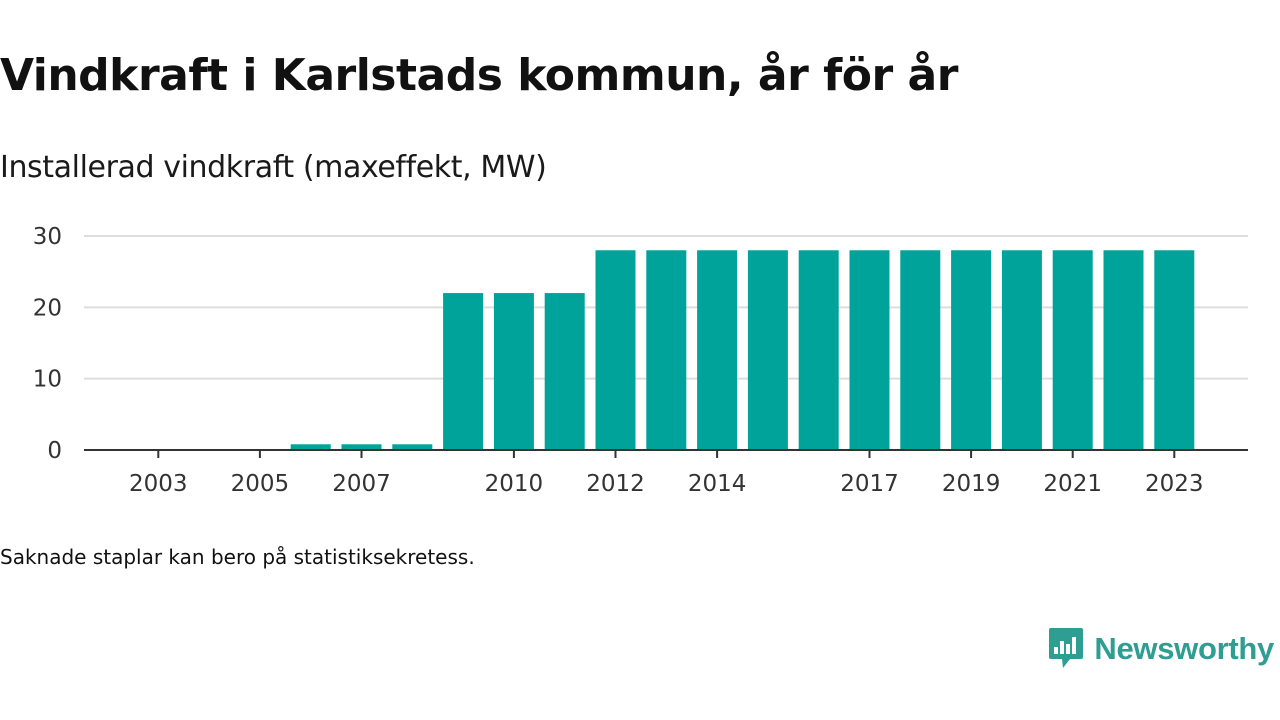 This screenshot has width=1280, height=720. I want to click on y-tick-label: 20, so click(47, 308).